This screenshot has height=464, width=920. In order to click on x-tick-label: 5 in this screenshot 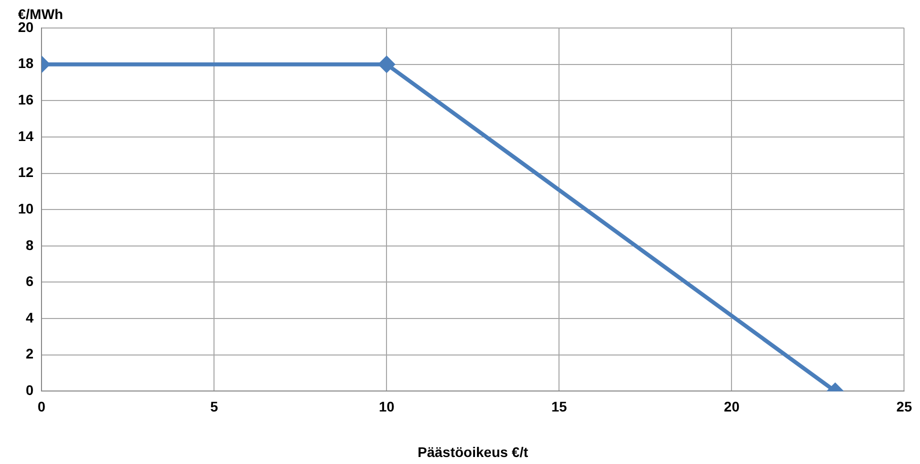, I will do `click(214, 406)`.